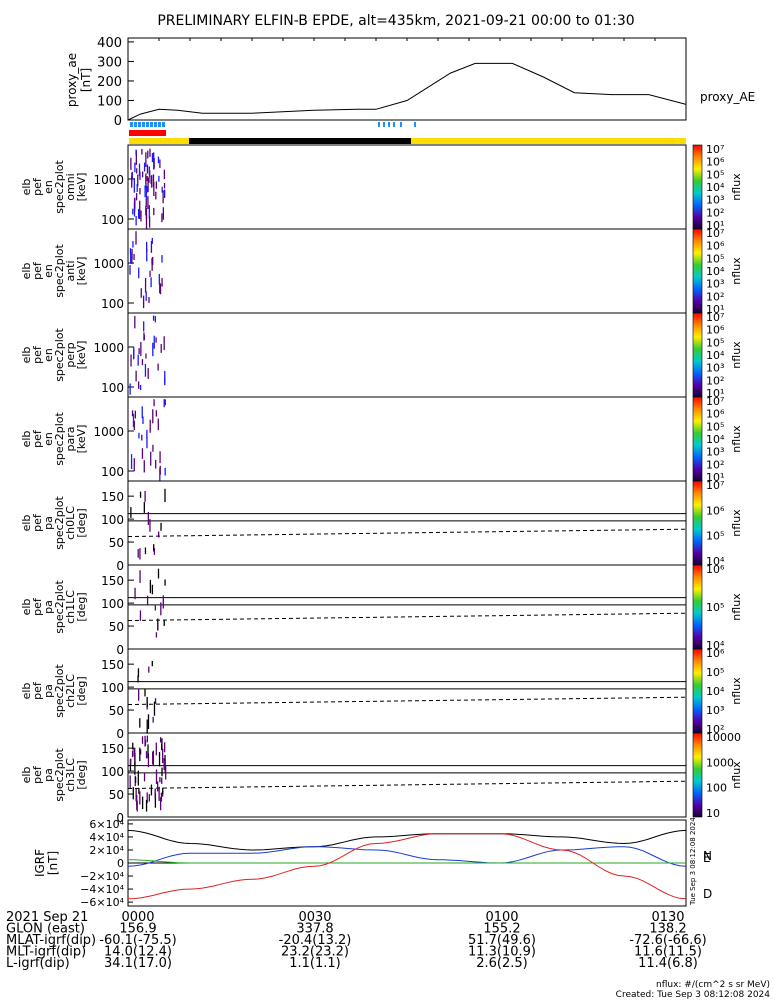  I want to click on y-axis-label: anti, so click(70, 270).